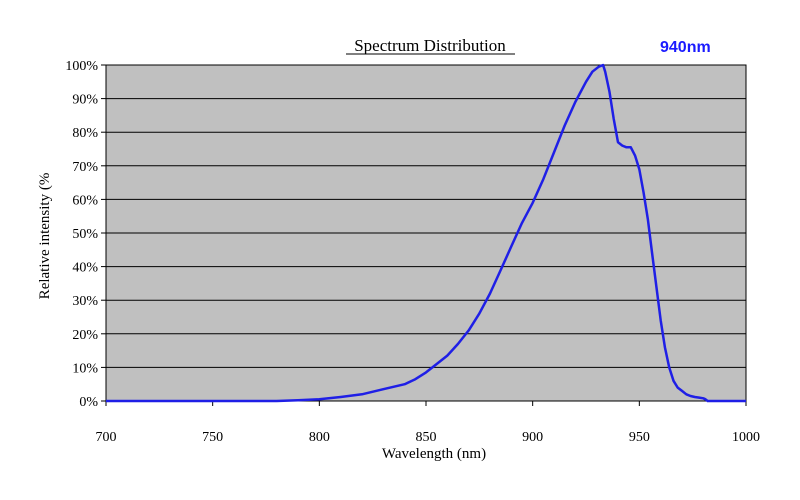 This screenshot has height=500, width=800. Describe the element at coordinates (85, 268) in the screenshot. I see `y-tick-label: 40%` at that location.